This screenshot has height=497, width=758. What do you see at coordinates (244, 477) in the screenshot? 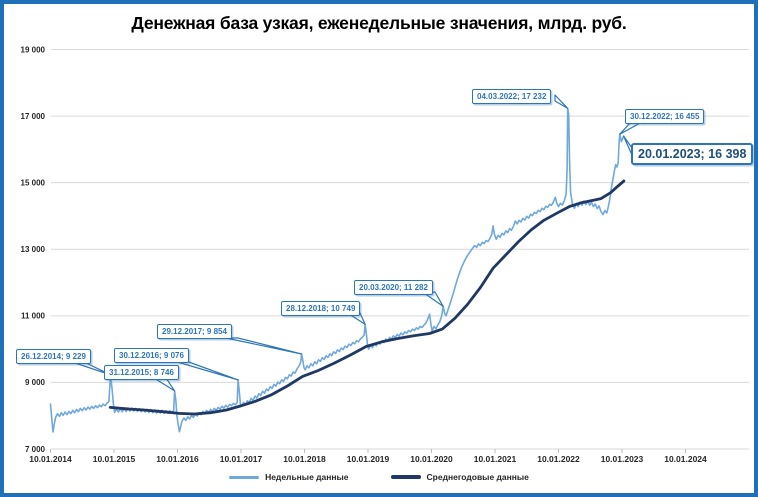
I see `weekly-line-swatch-icon` at bounding box center [244, 477].